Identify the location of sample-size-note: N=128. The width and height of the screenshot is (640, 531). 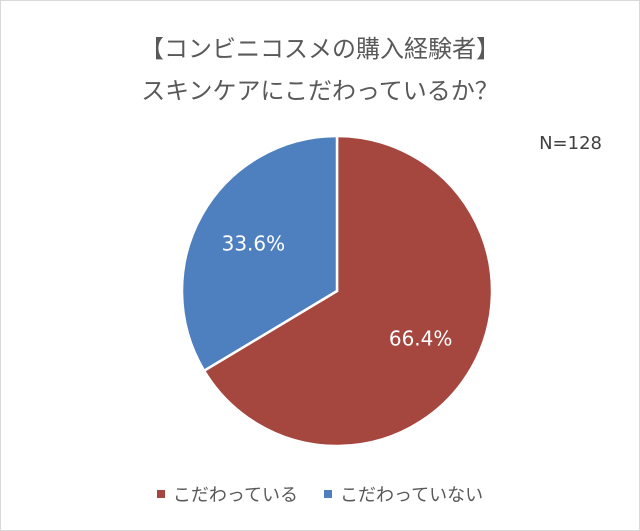
(570, 143).